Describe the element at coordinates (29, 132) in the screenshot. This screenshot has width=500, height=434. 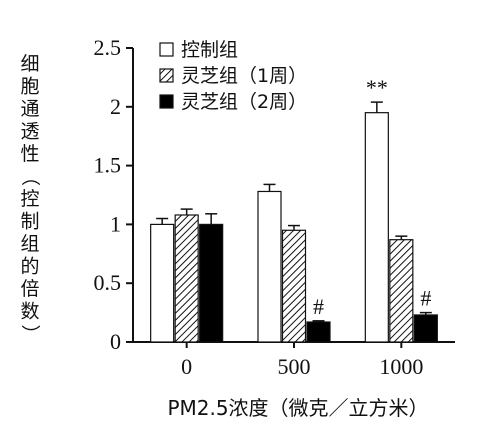
I see `y-axis-label-char: 透` at that location.